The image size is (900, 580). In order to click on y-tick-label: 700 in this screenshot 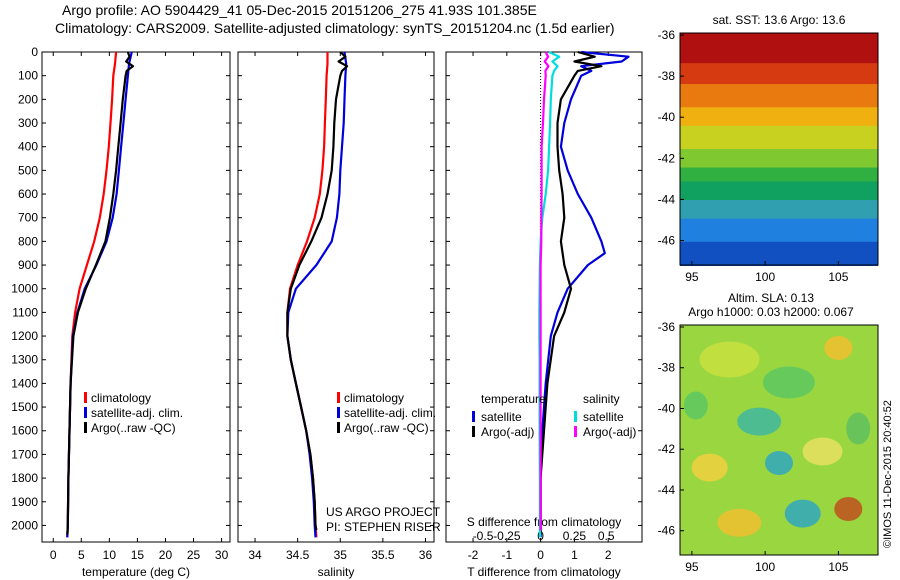, I will do `click(28, 218)`.